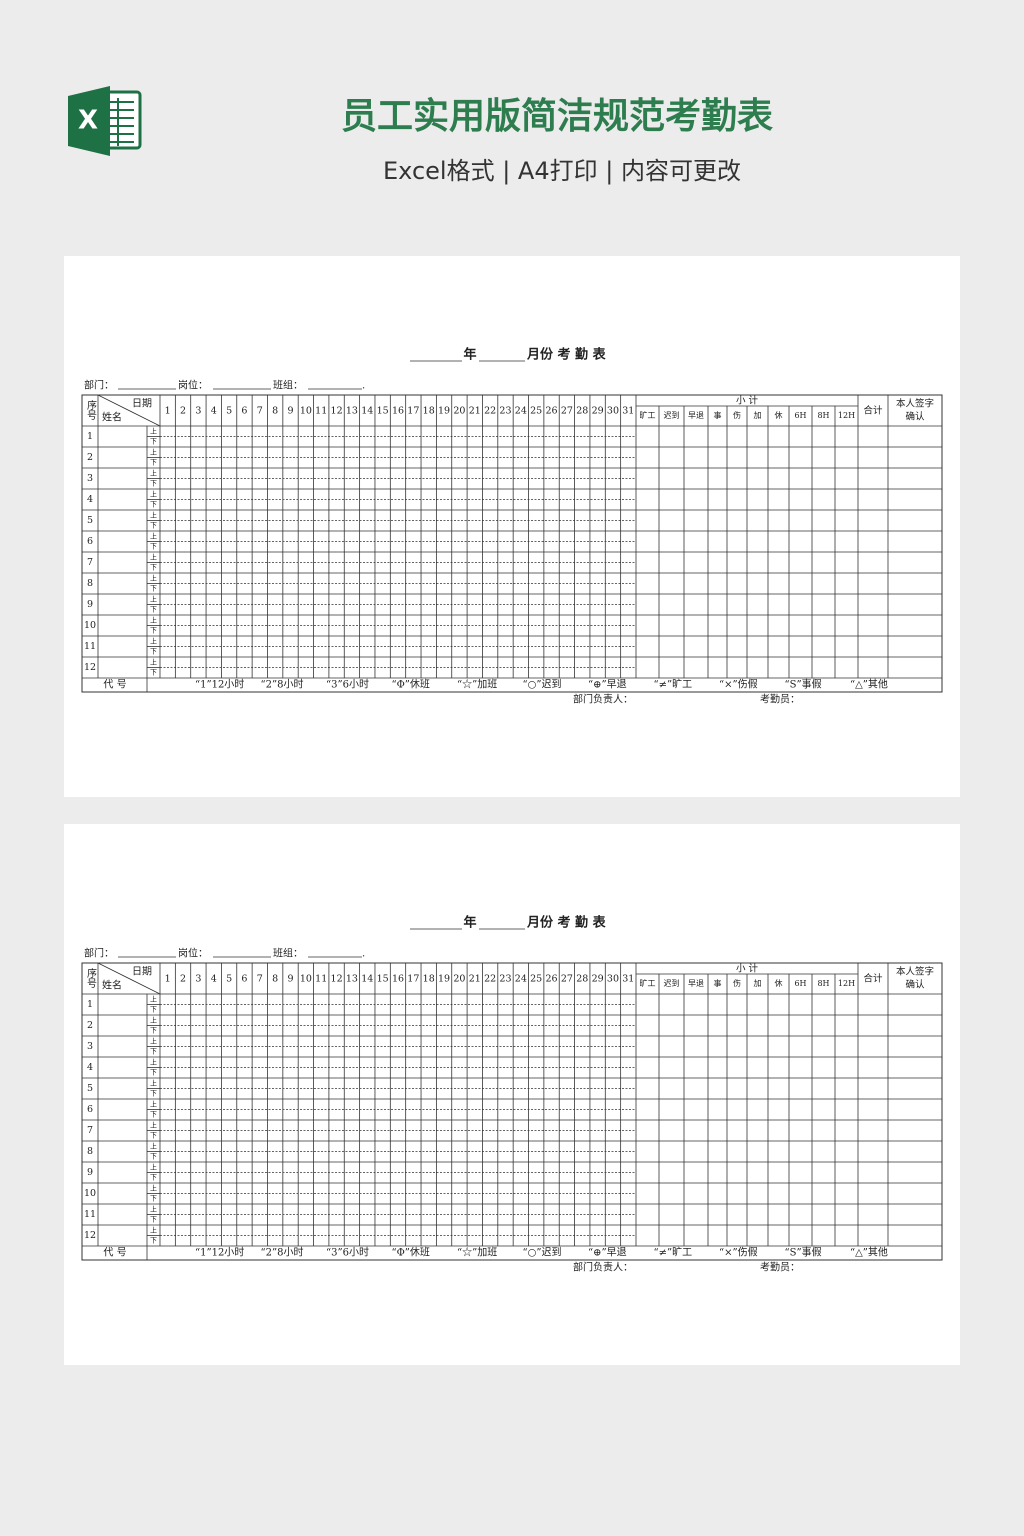  What do you see at coordinates (337, 979) in the screenshot?
I see `day-header: 12` at bounding box center [337, 979].